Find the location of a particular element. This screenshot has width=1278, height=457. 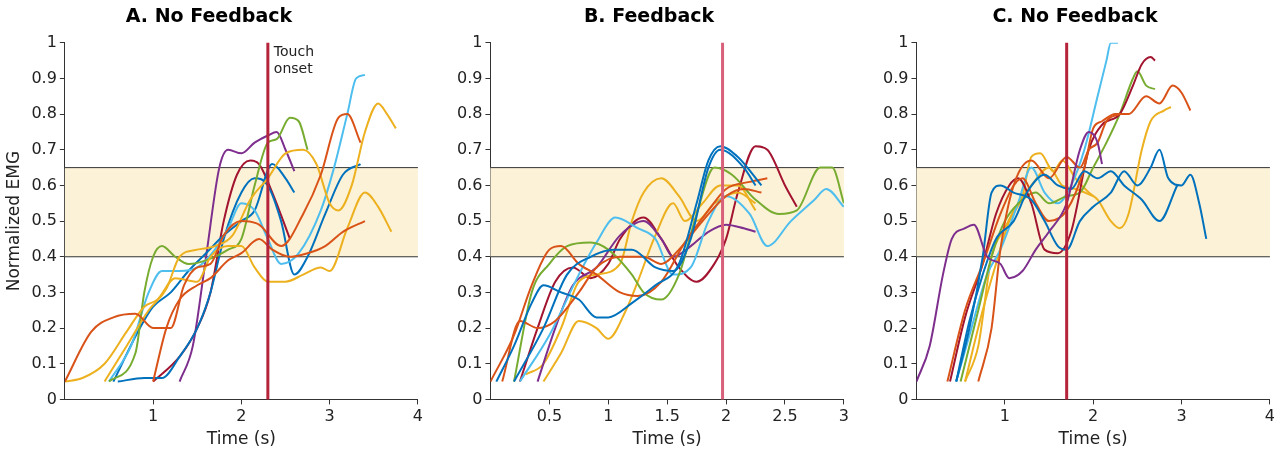

x-tick-label: 2.5 is located at coordinates (785, 416).